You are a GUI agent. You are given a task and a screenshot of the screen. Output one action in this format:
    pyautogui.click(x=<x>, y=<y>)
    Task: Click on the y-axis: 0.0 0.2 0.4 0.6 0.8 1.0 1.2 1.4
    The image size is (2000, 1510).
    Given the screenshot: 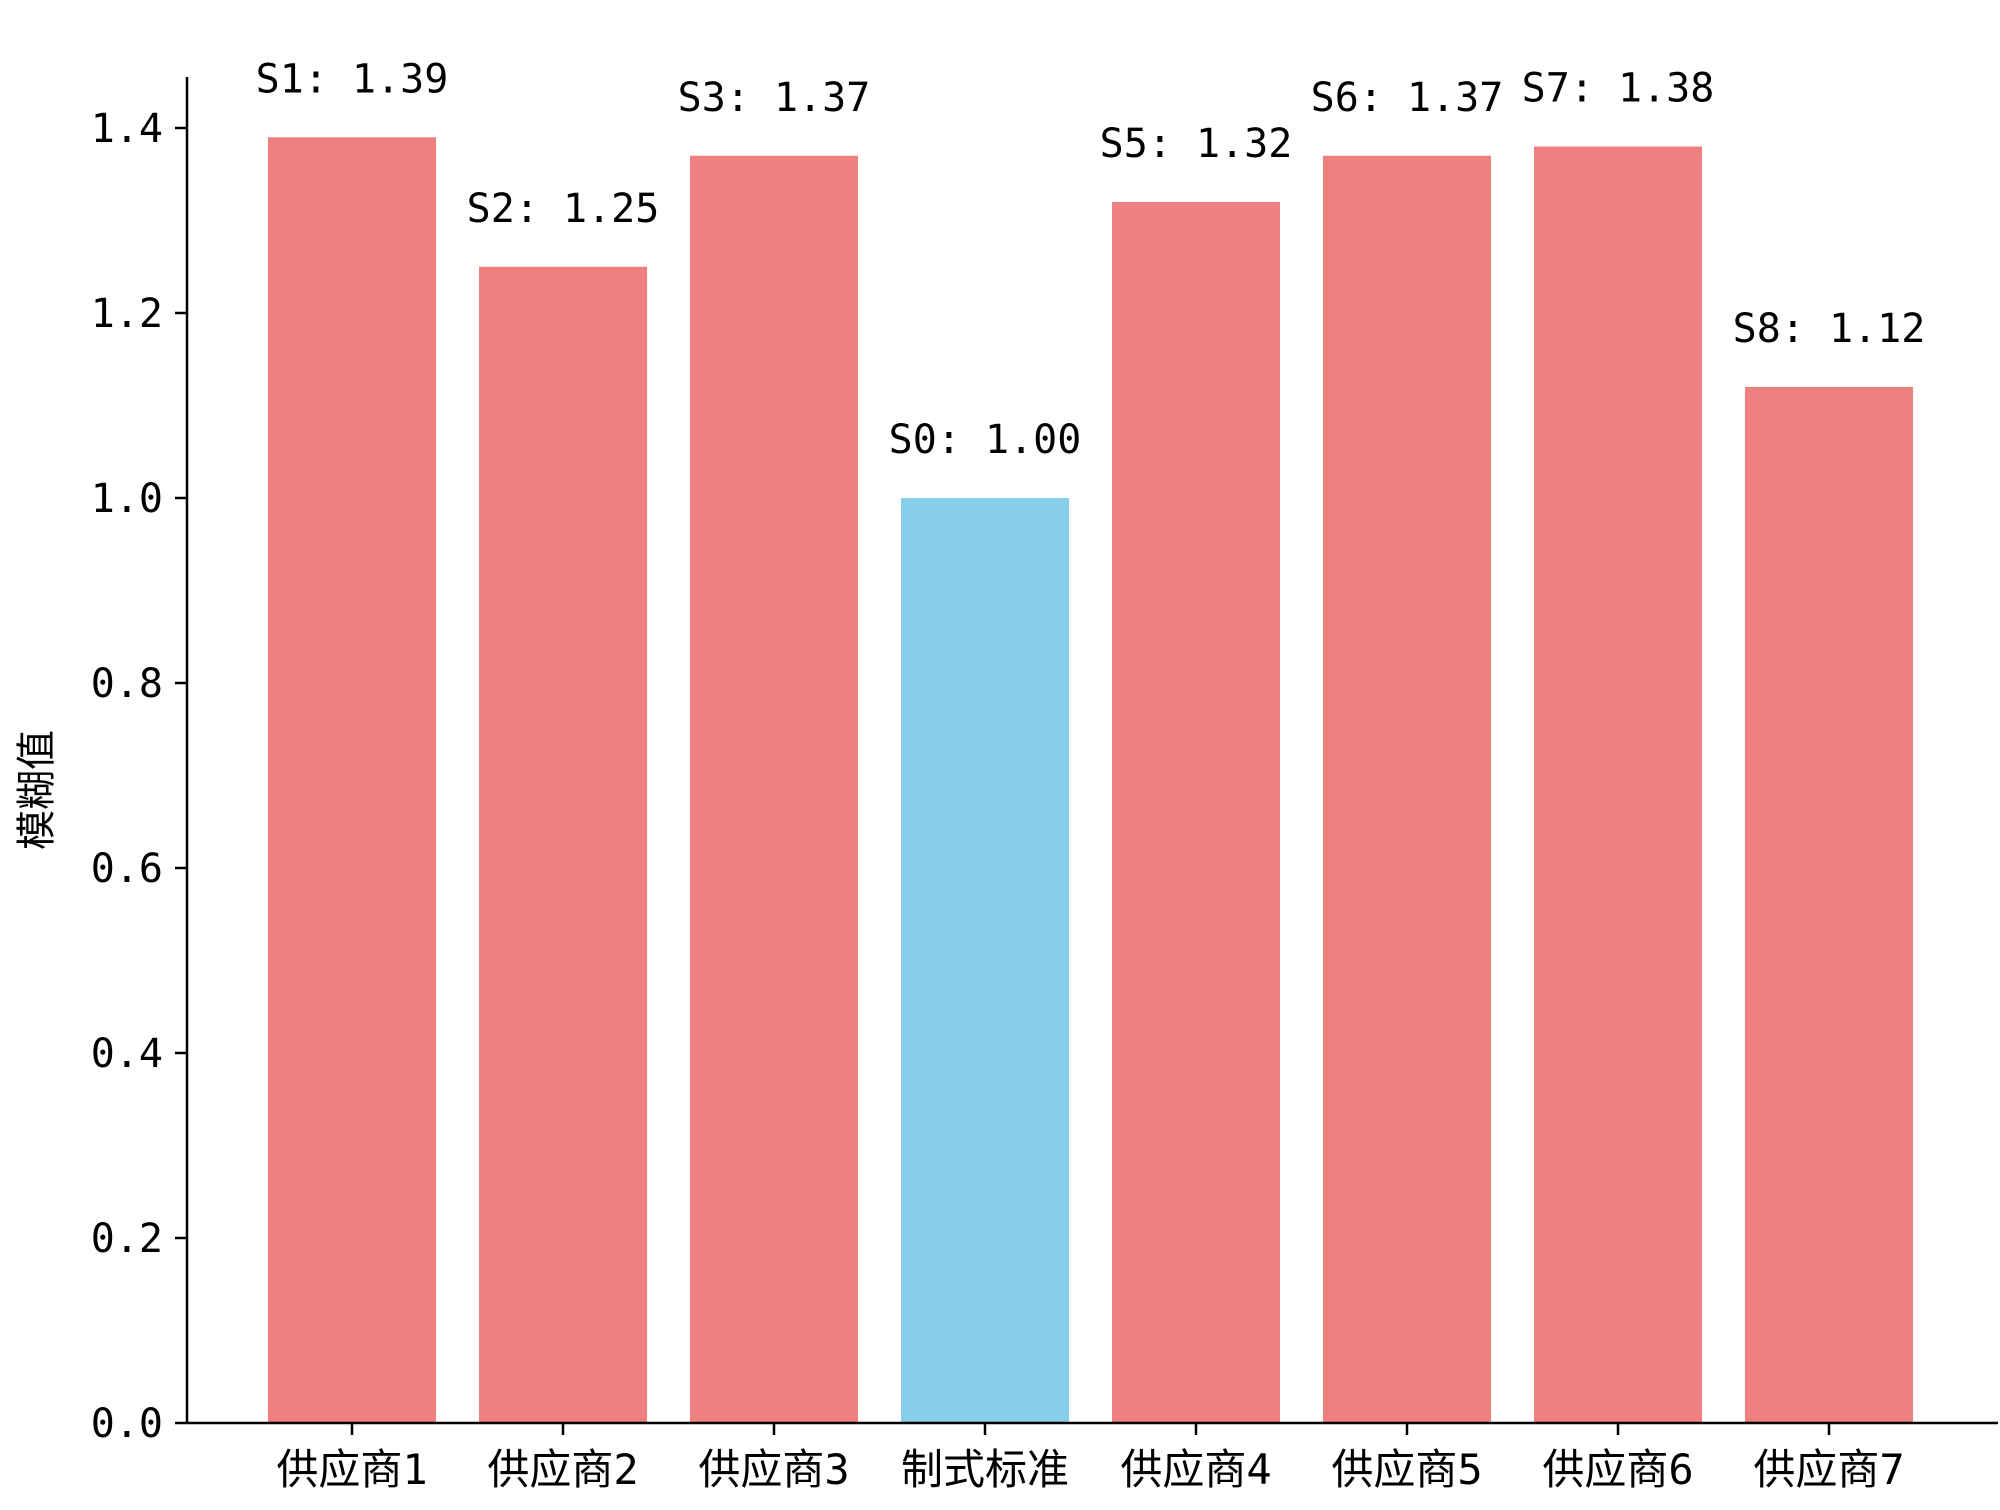 What is the action you would take?
    pyautogui.click(x=140, y=762)
    